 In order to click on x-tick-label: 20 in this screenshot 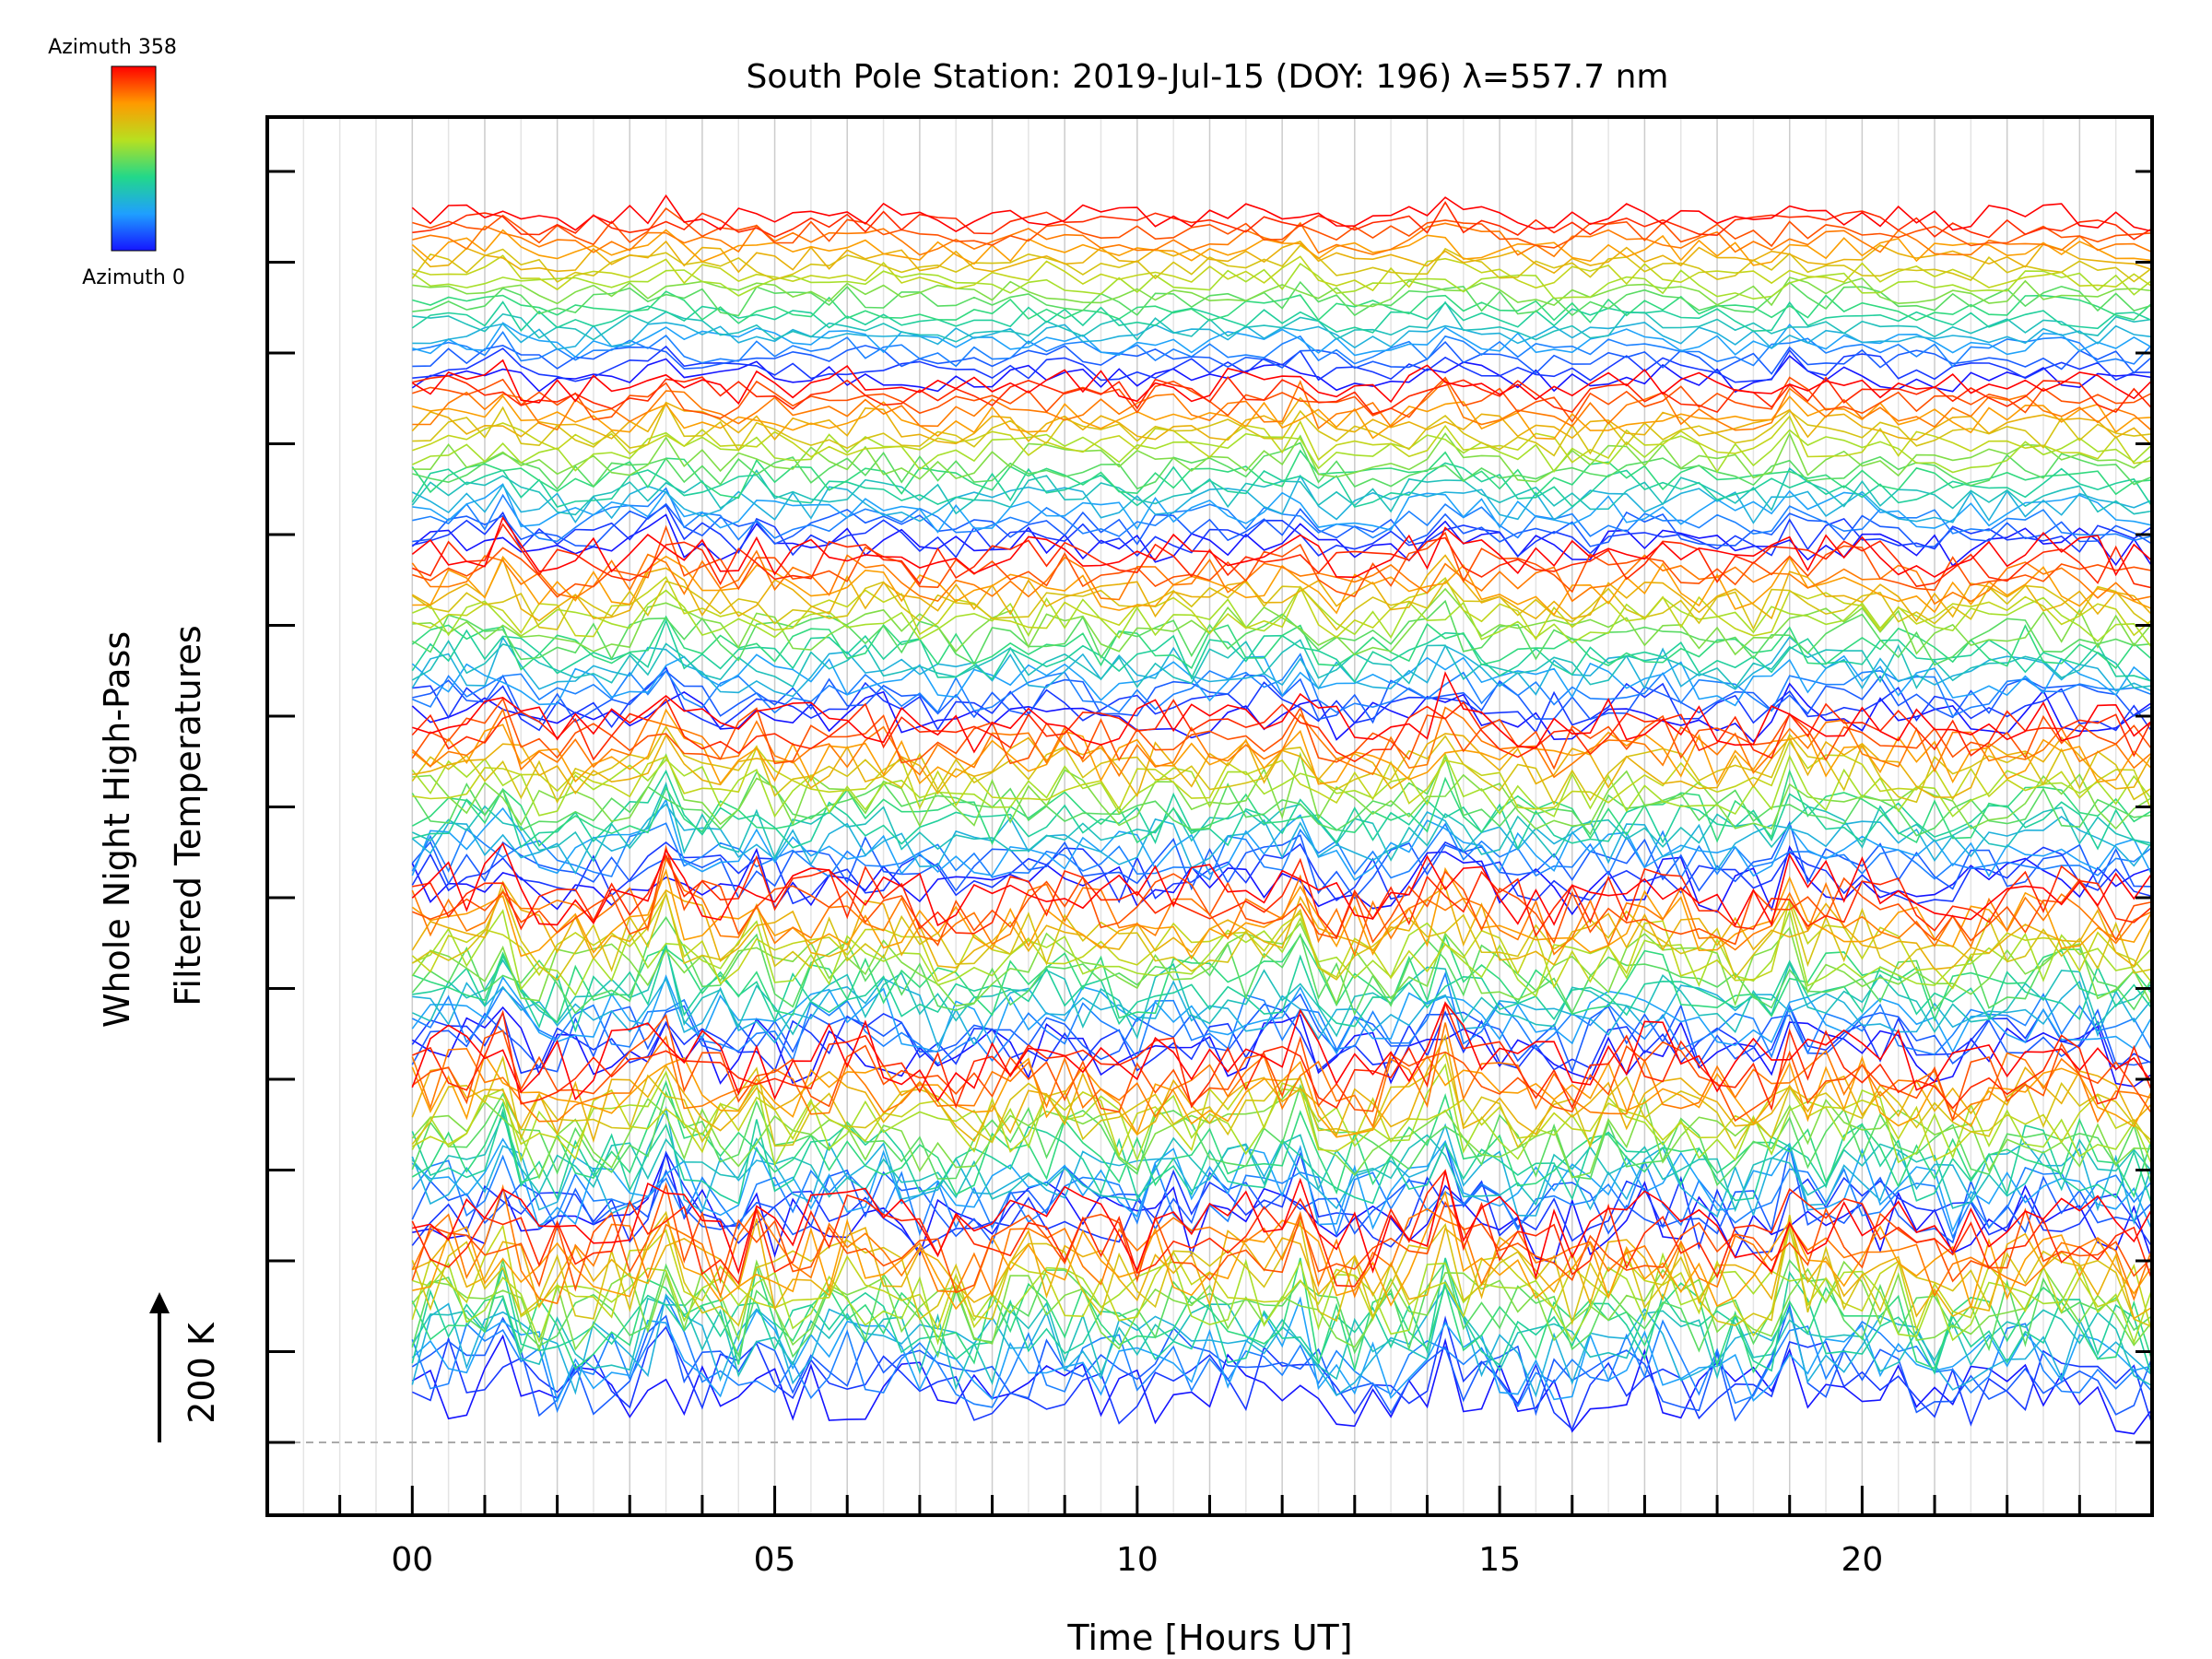, I will do `click(1862, 1560)`.